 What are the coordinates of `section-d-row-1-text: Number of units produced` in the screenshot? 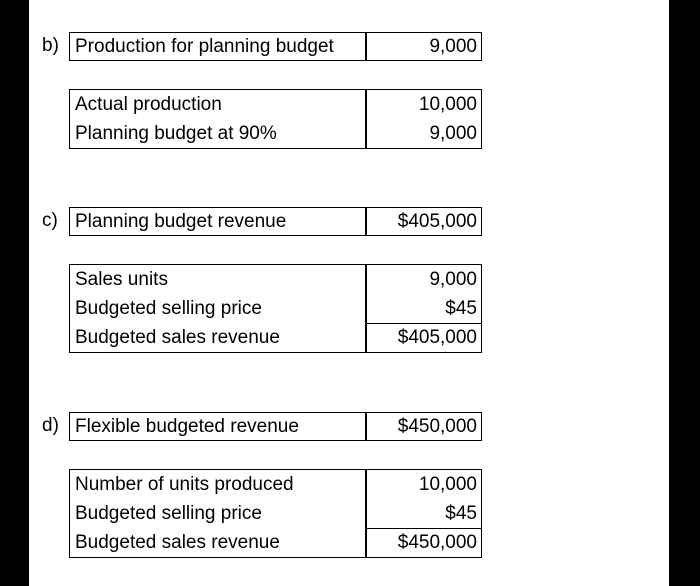 It's located at (184, 484).